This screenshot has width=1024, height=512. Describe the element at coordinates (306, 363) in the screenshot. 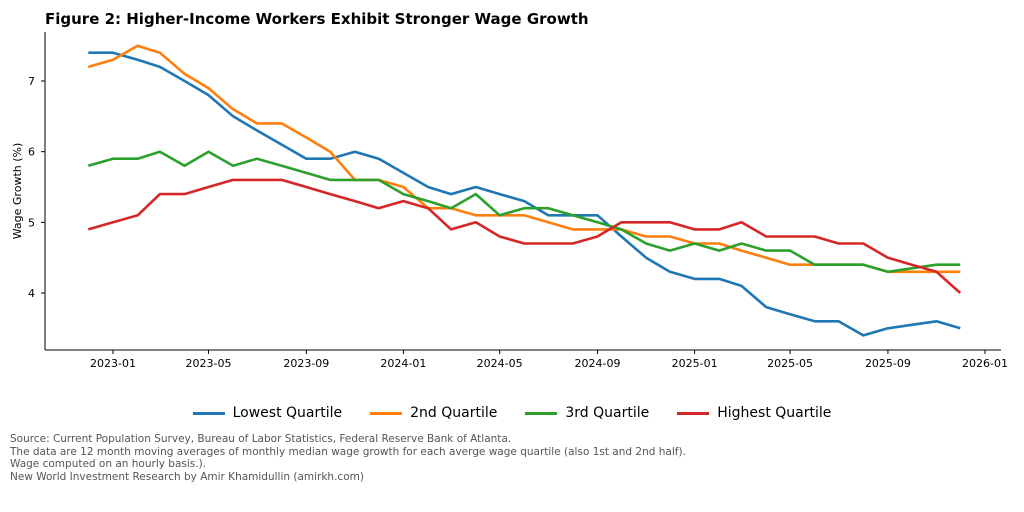

I see `x-tick-label: 2023-09` at that location.